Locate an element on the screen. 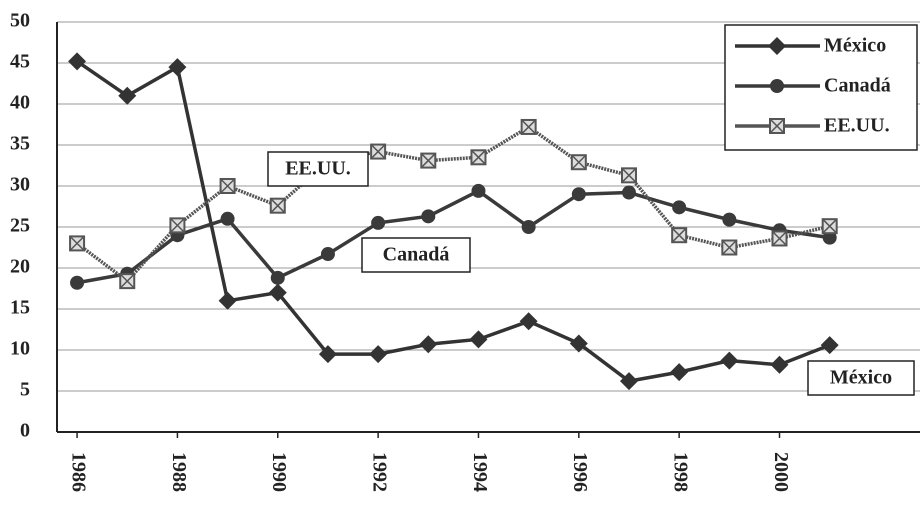 The image size is (922, 516). x-tick-label: 1992 is located at coordinates (380, 472).